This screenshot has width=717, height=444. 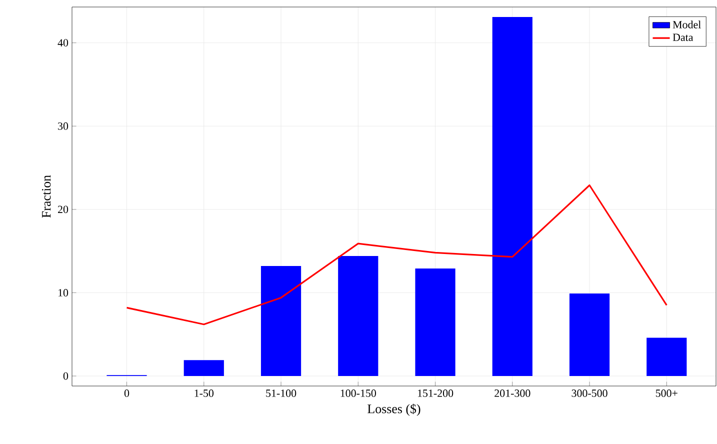 What do you see at coordinates (204, 393) in the screenshot?
I see `x-tick-label: 1-50` at bounding box center [204, 393].